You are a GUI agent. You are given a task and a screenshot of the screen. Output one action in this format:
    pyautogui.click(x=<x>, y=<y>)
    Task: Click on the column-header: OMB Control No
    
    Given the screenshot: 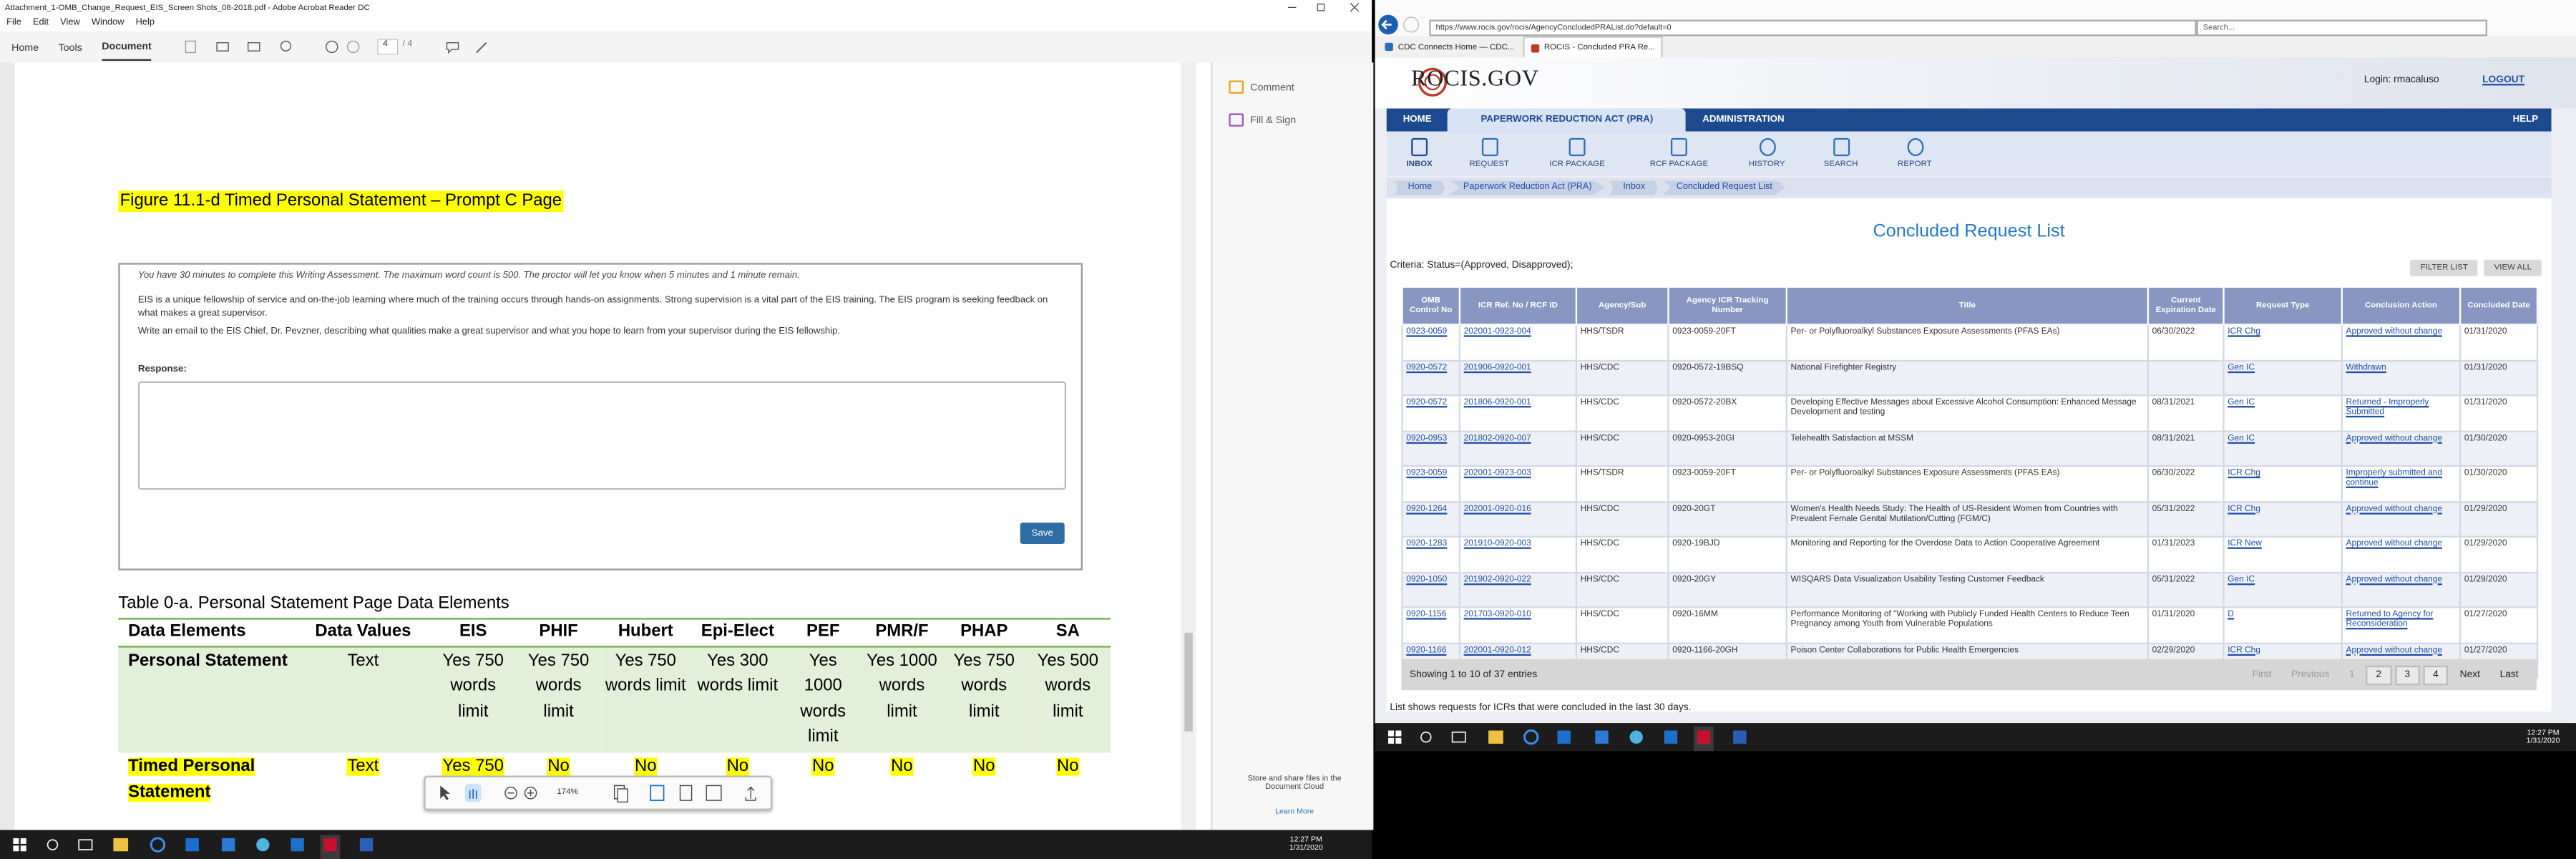 What is the action you would take?
    pyautogui.click(x=1431, y=306)
    